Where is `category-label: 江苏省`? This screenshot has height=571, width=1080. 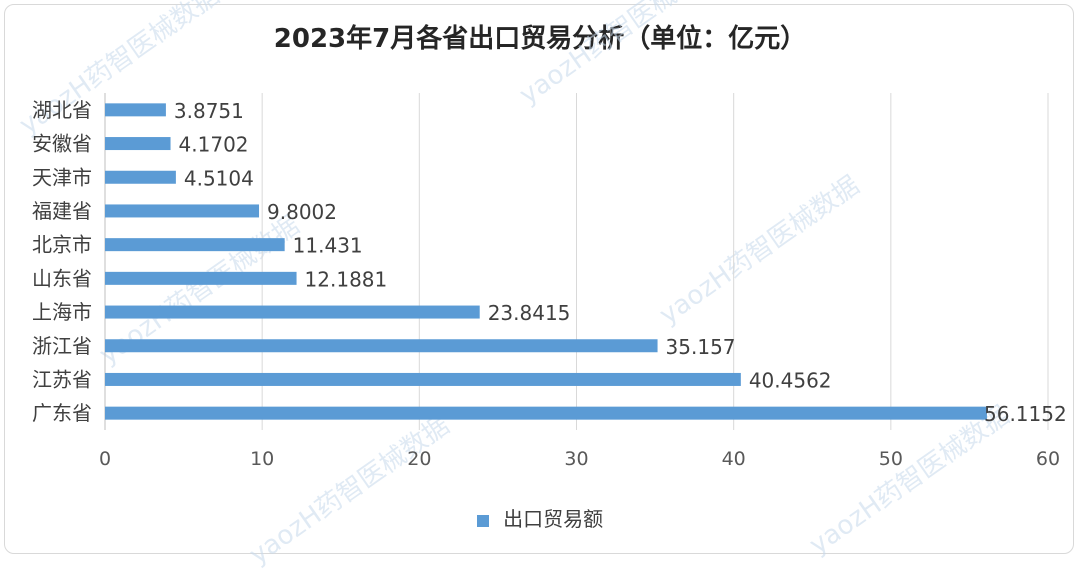
category-label: 江苏省 is located at coordinates (62, 379).